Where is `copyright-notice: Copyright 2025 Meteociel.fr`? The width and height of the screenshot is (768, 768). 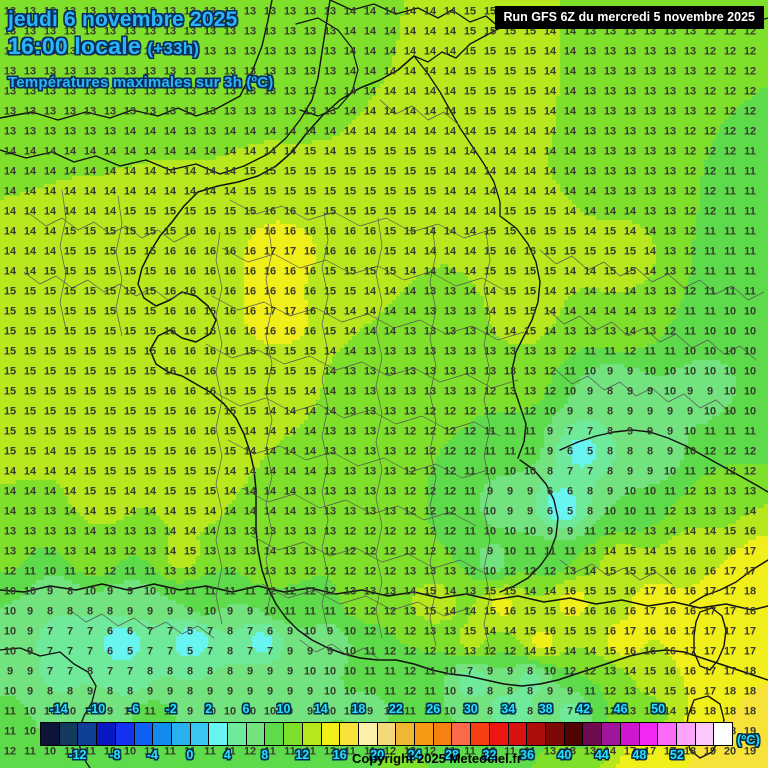 copyright-notice: Copyright 2025 Meteociel.fr is located at coordinates (437, 758).